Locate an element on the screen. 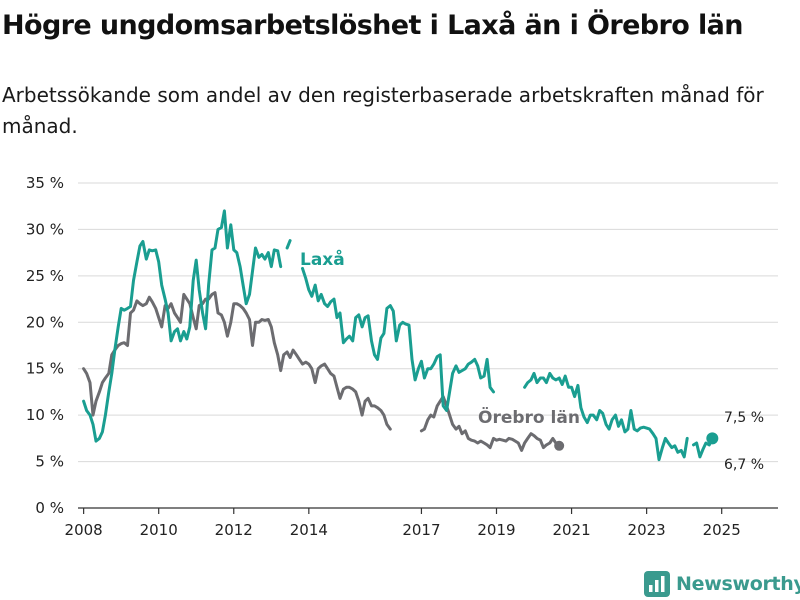 The width and height of the screenshot is (800, 600). y-tick-label: 20 % is located at coordinates (45, 322).